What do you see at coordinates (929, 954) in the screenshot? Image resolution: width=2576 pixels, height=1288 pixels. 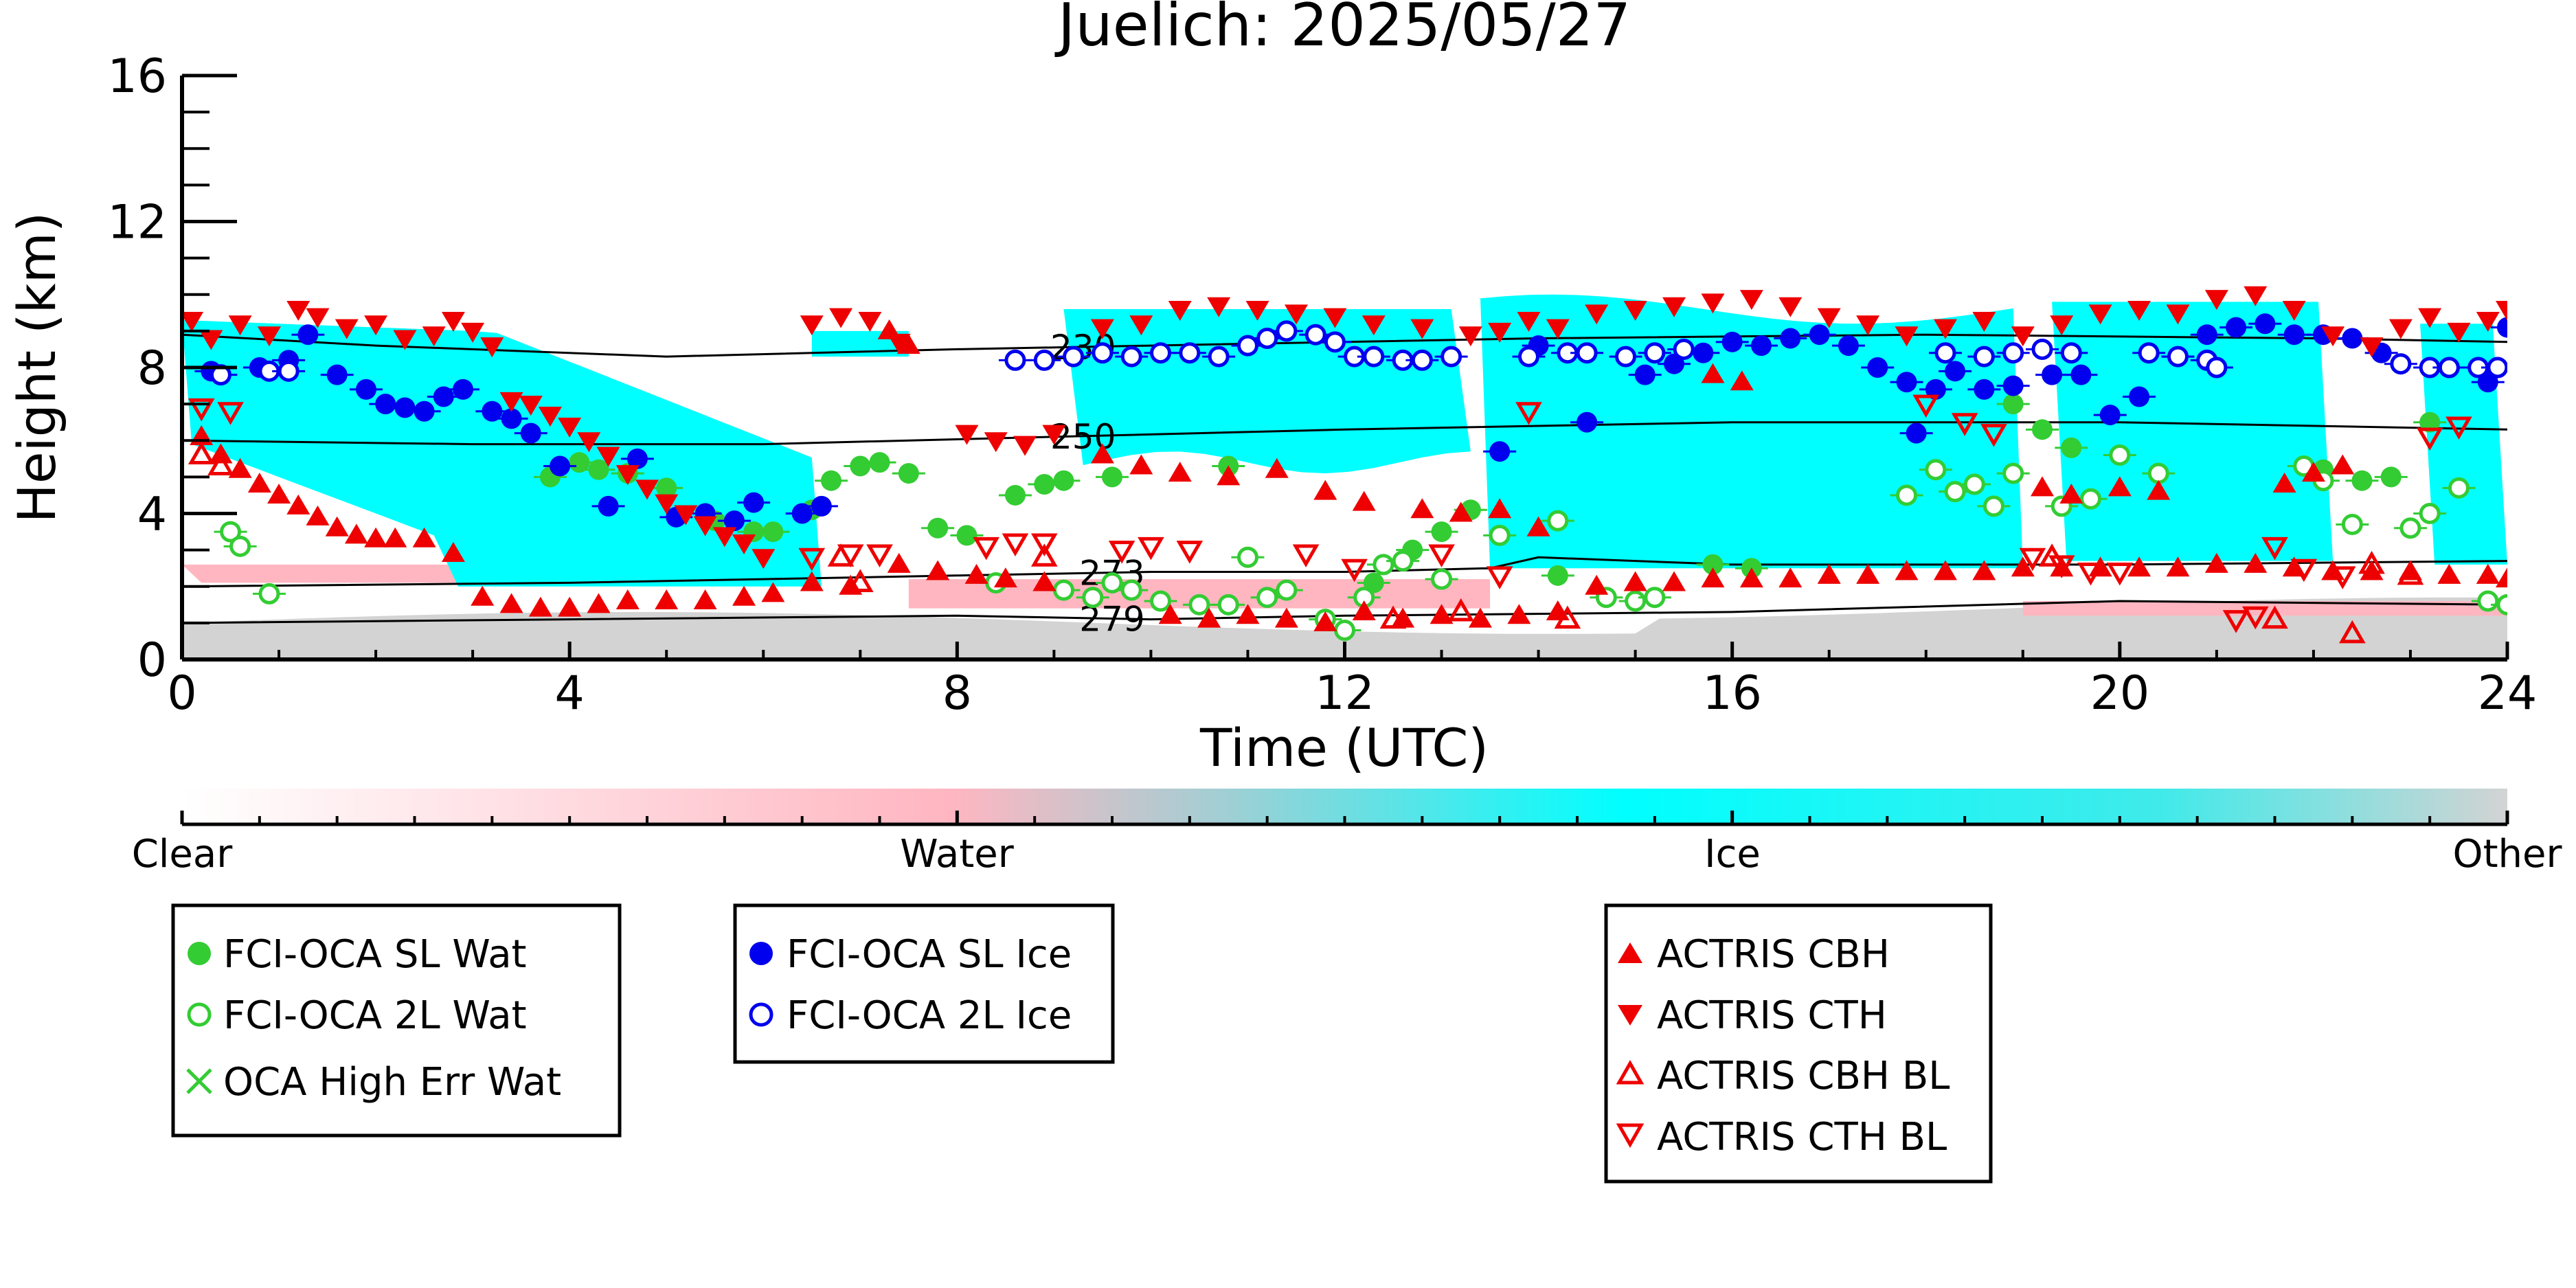 I see `legend-label-sl-ice: FCI-OCA SL Ice` at bounding box center [929, 954].